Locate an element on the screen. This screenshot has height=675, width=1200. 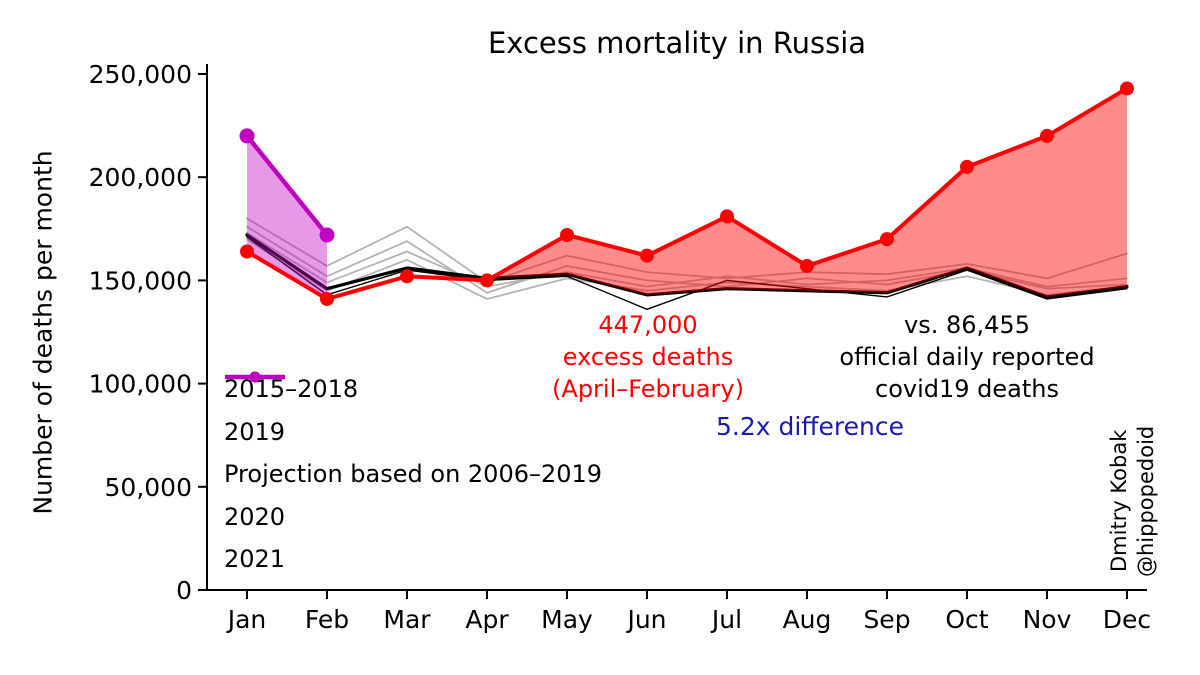
x-tick-label: Apr is located at coordinates (487, 619).